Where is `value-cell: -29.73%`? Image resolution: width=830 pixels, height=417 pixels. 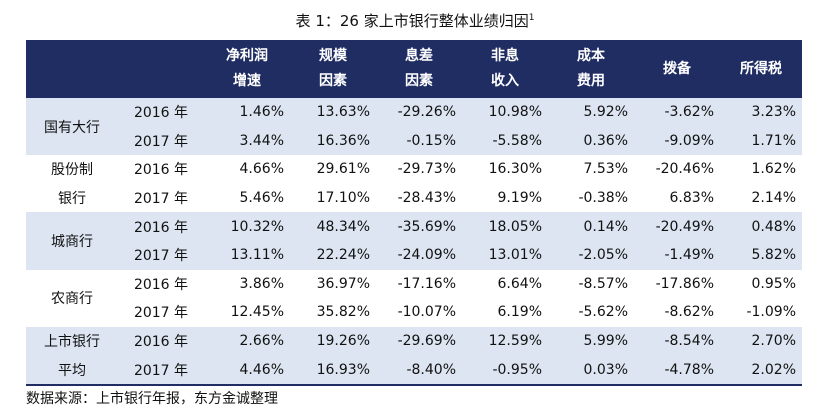
value-cell: -29.73% is located at coordinates (426, 169).